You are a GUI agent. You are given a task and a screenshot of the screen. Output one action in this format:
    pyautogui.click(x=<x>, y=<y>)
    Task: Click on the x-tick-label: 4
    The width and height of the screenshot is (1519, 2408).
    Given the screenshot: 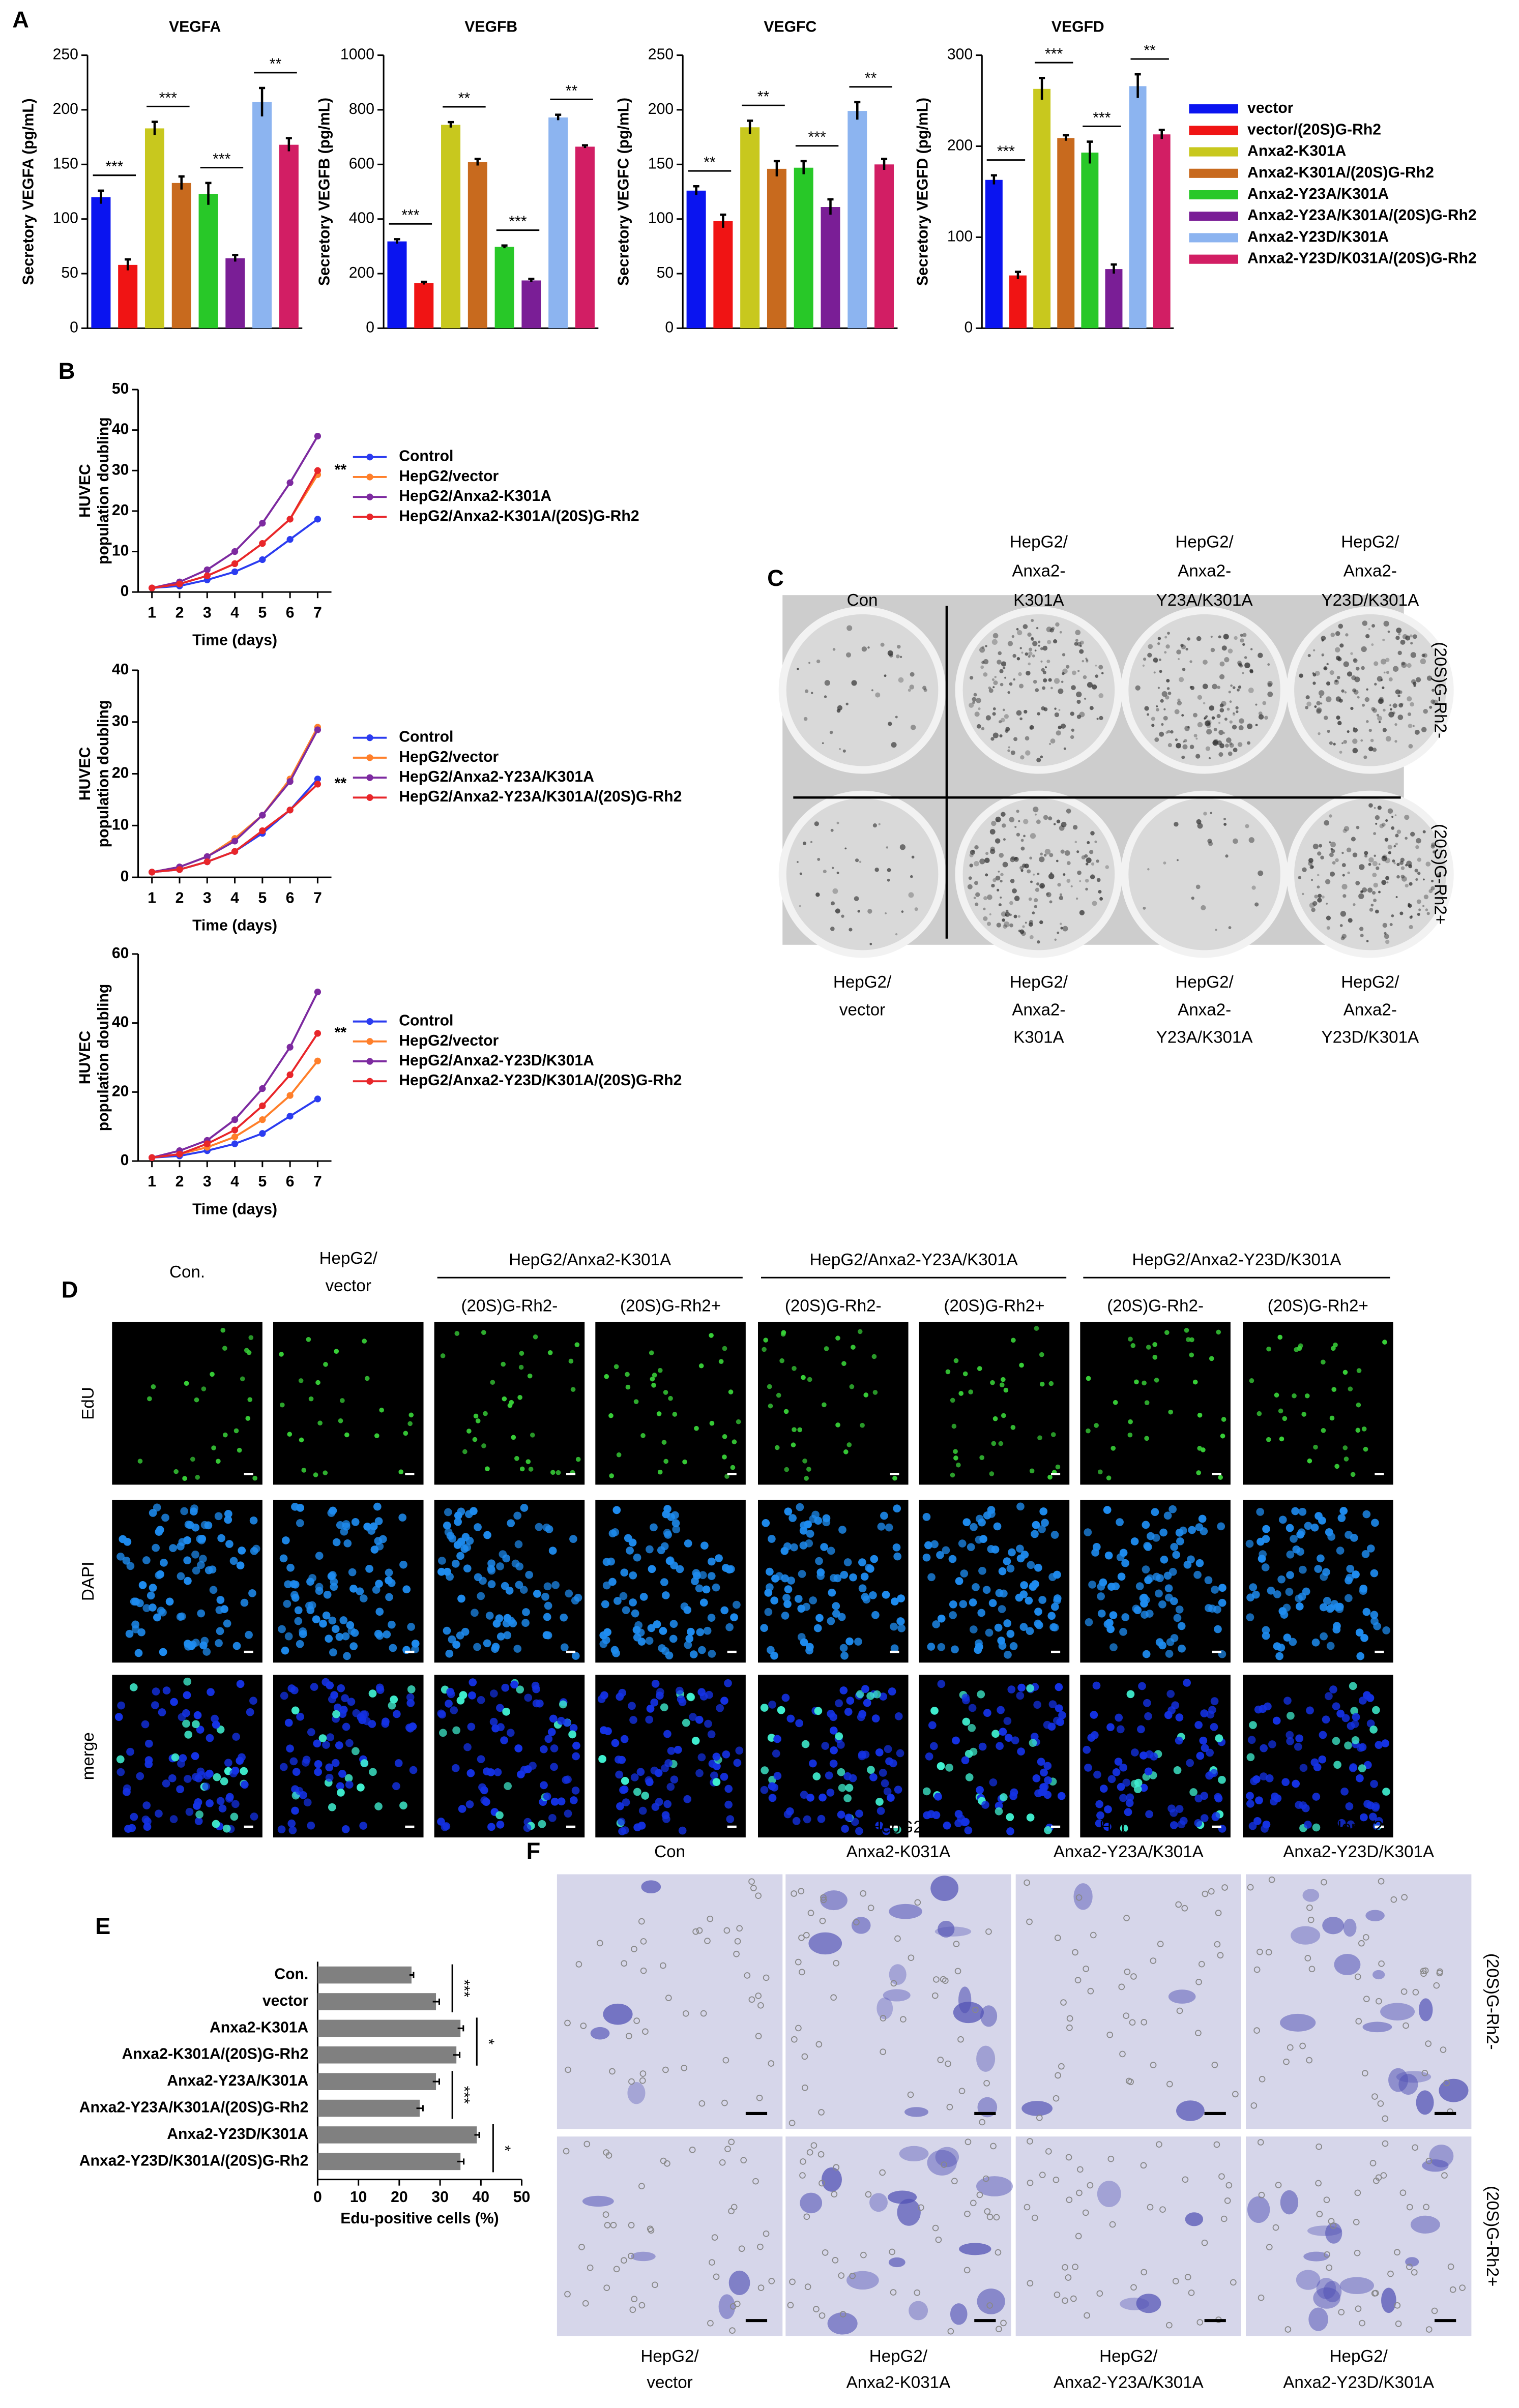 What is the action you would take?
    pyautogui.click(x=234, y=898)
    